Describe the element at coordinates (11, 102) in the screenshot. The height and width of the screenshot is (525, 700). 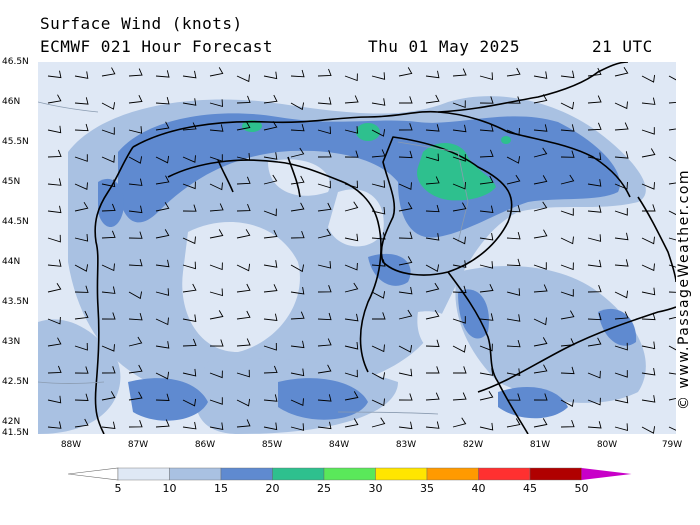
I see `lat-label: 46N` at that location.